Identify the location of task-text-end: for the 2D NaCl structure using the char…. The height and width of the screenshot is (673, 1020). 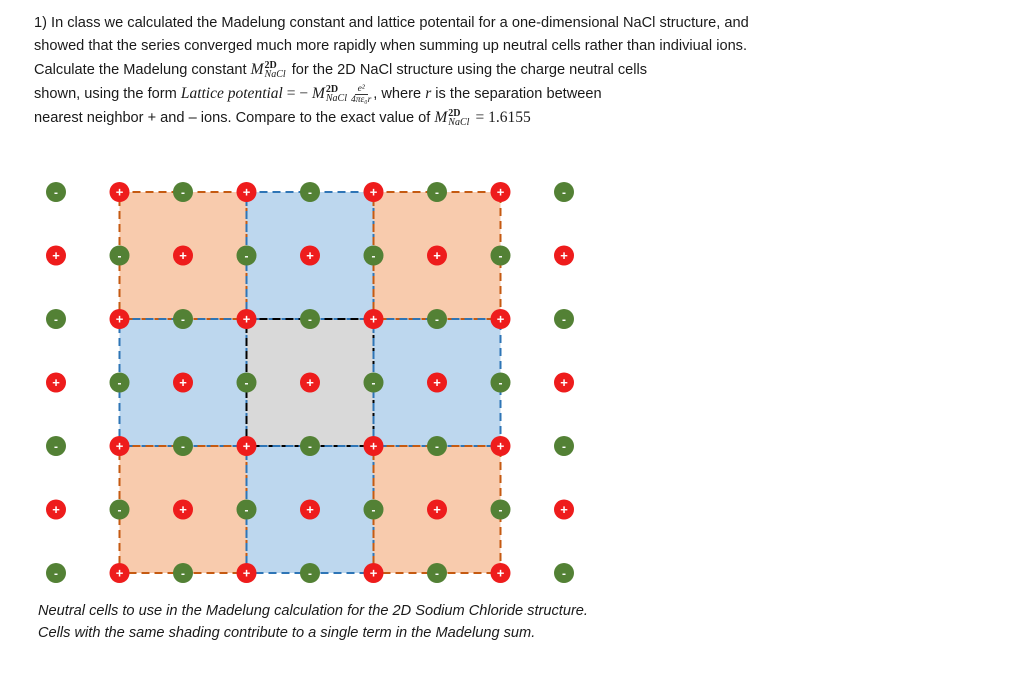
(467, 70).